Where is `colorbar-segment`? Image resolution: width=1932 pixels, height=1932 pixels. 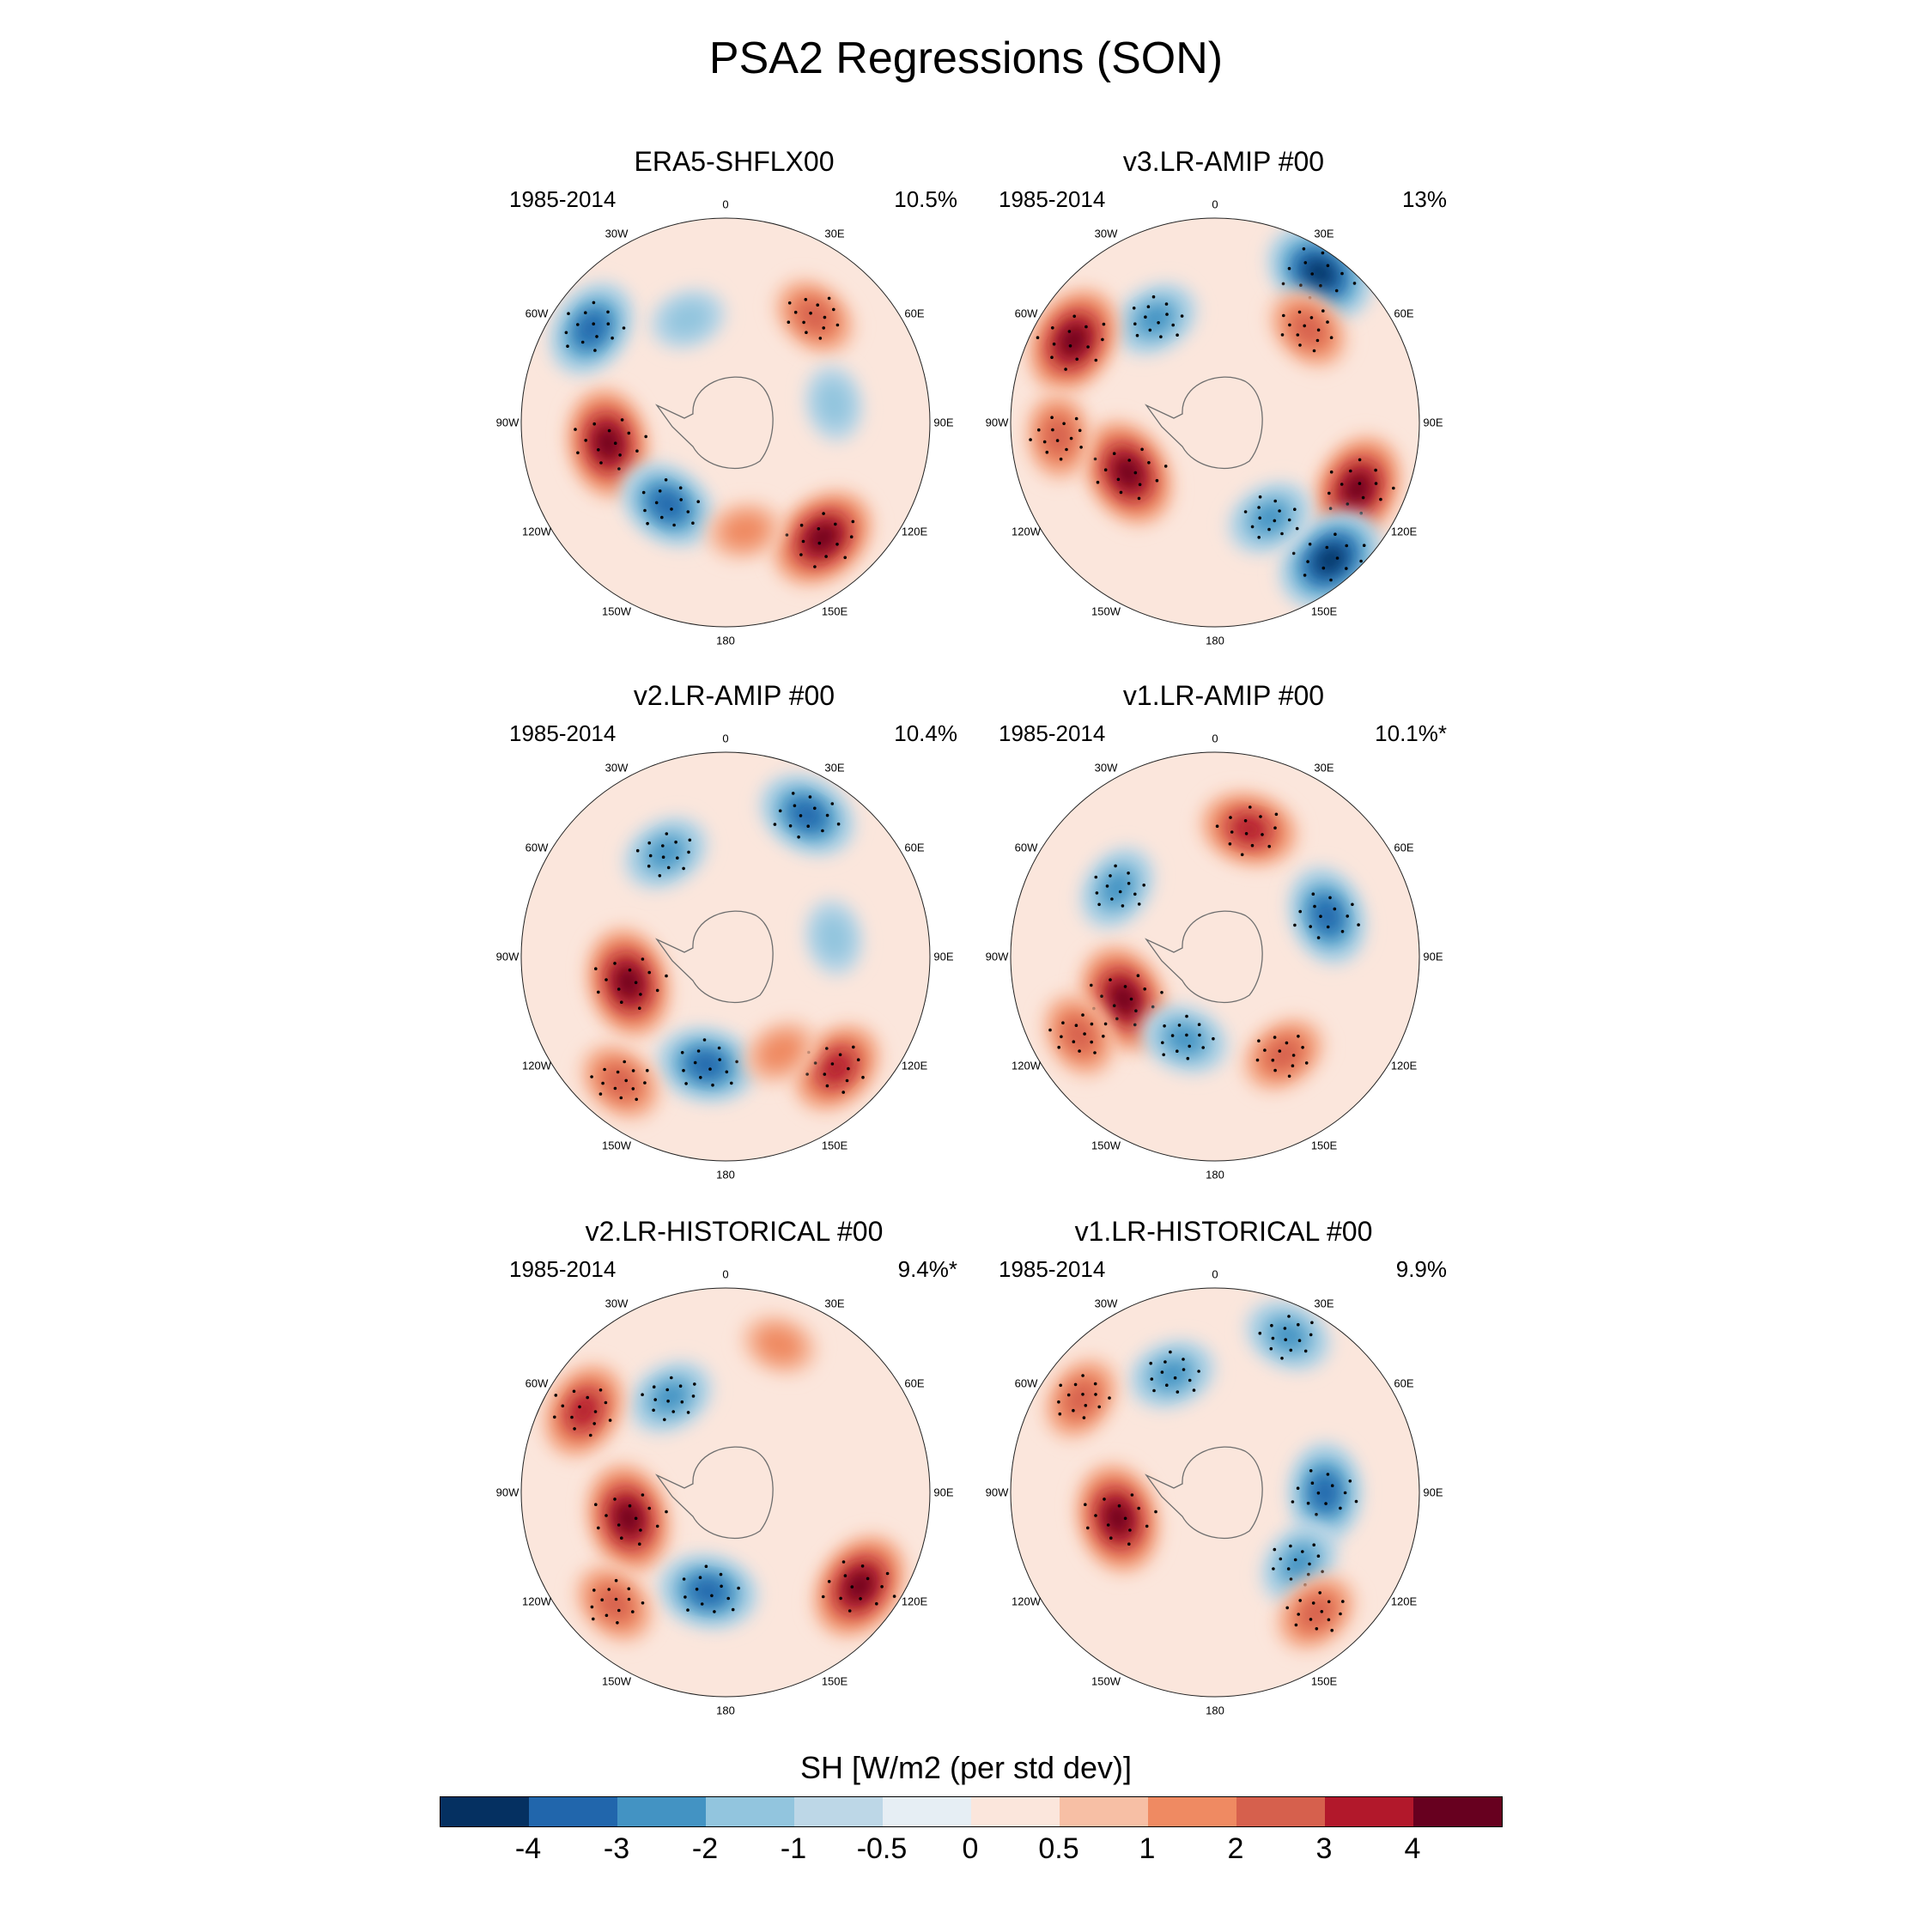 colorbar-segment is located at coordinates (1016, 1812).